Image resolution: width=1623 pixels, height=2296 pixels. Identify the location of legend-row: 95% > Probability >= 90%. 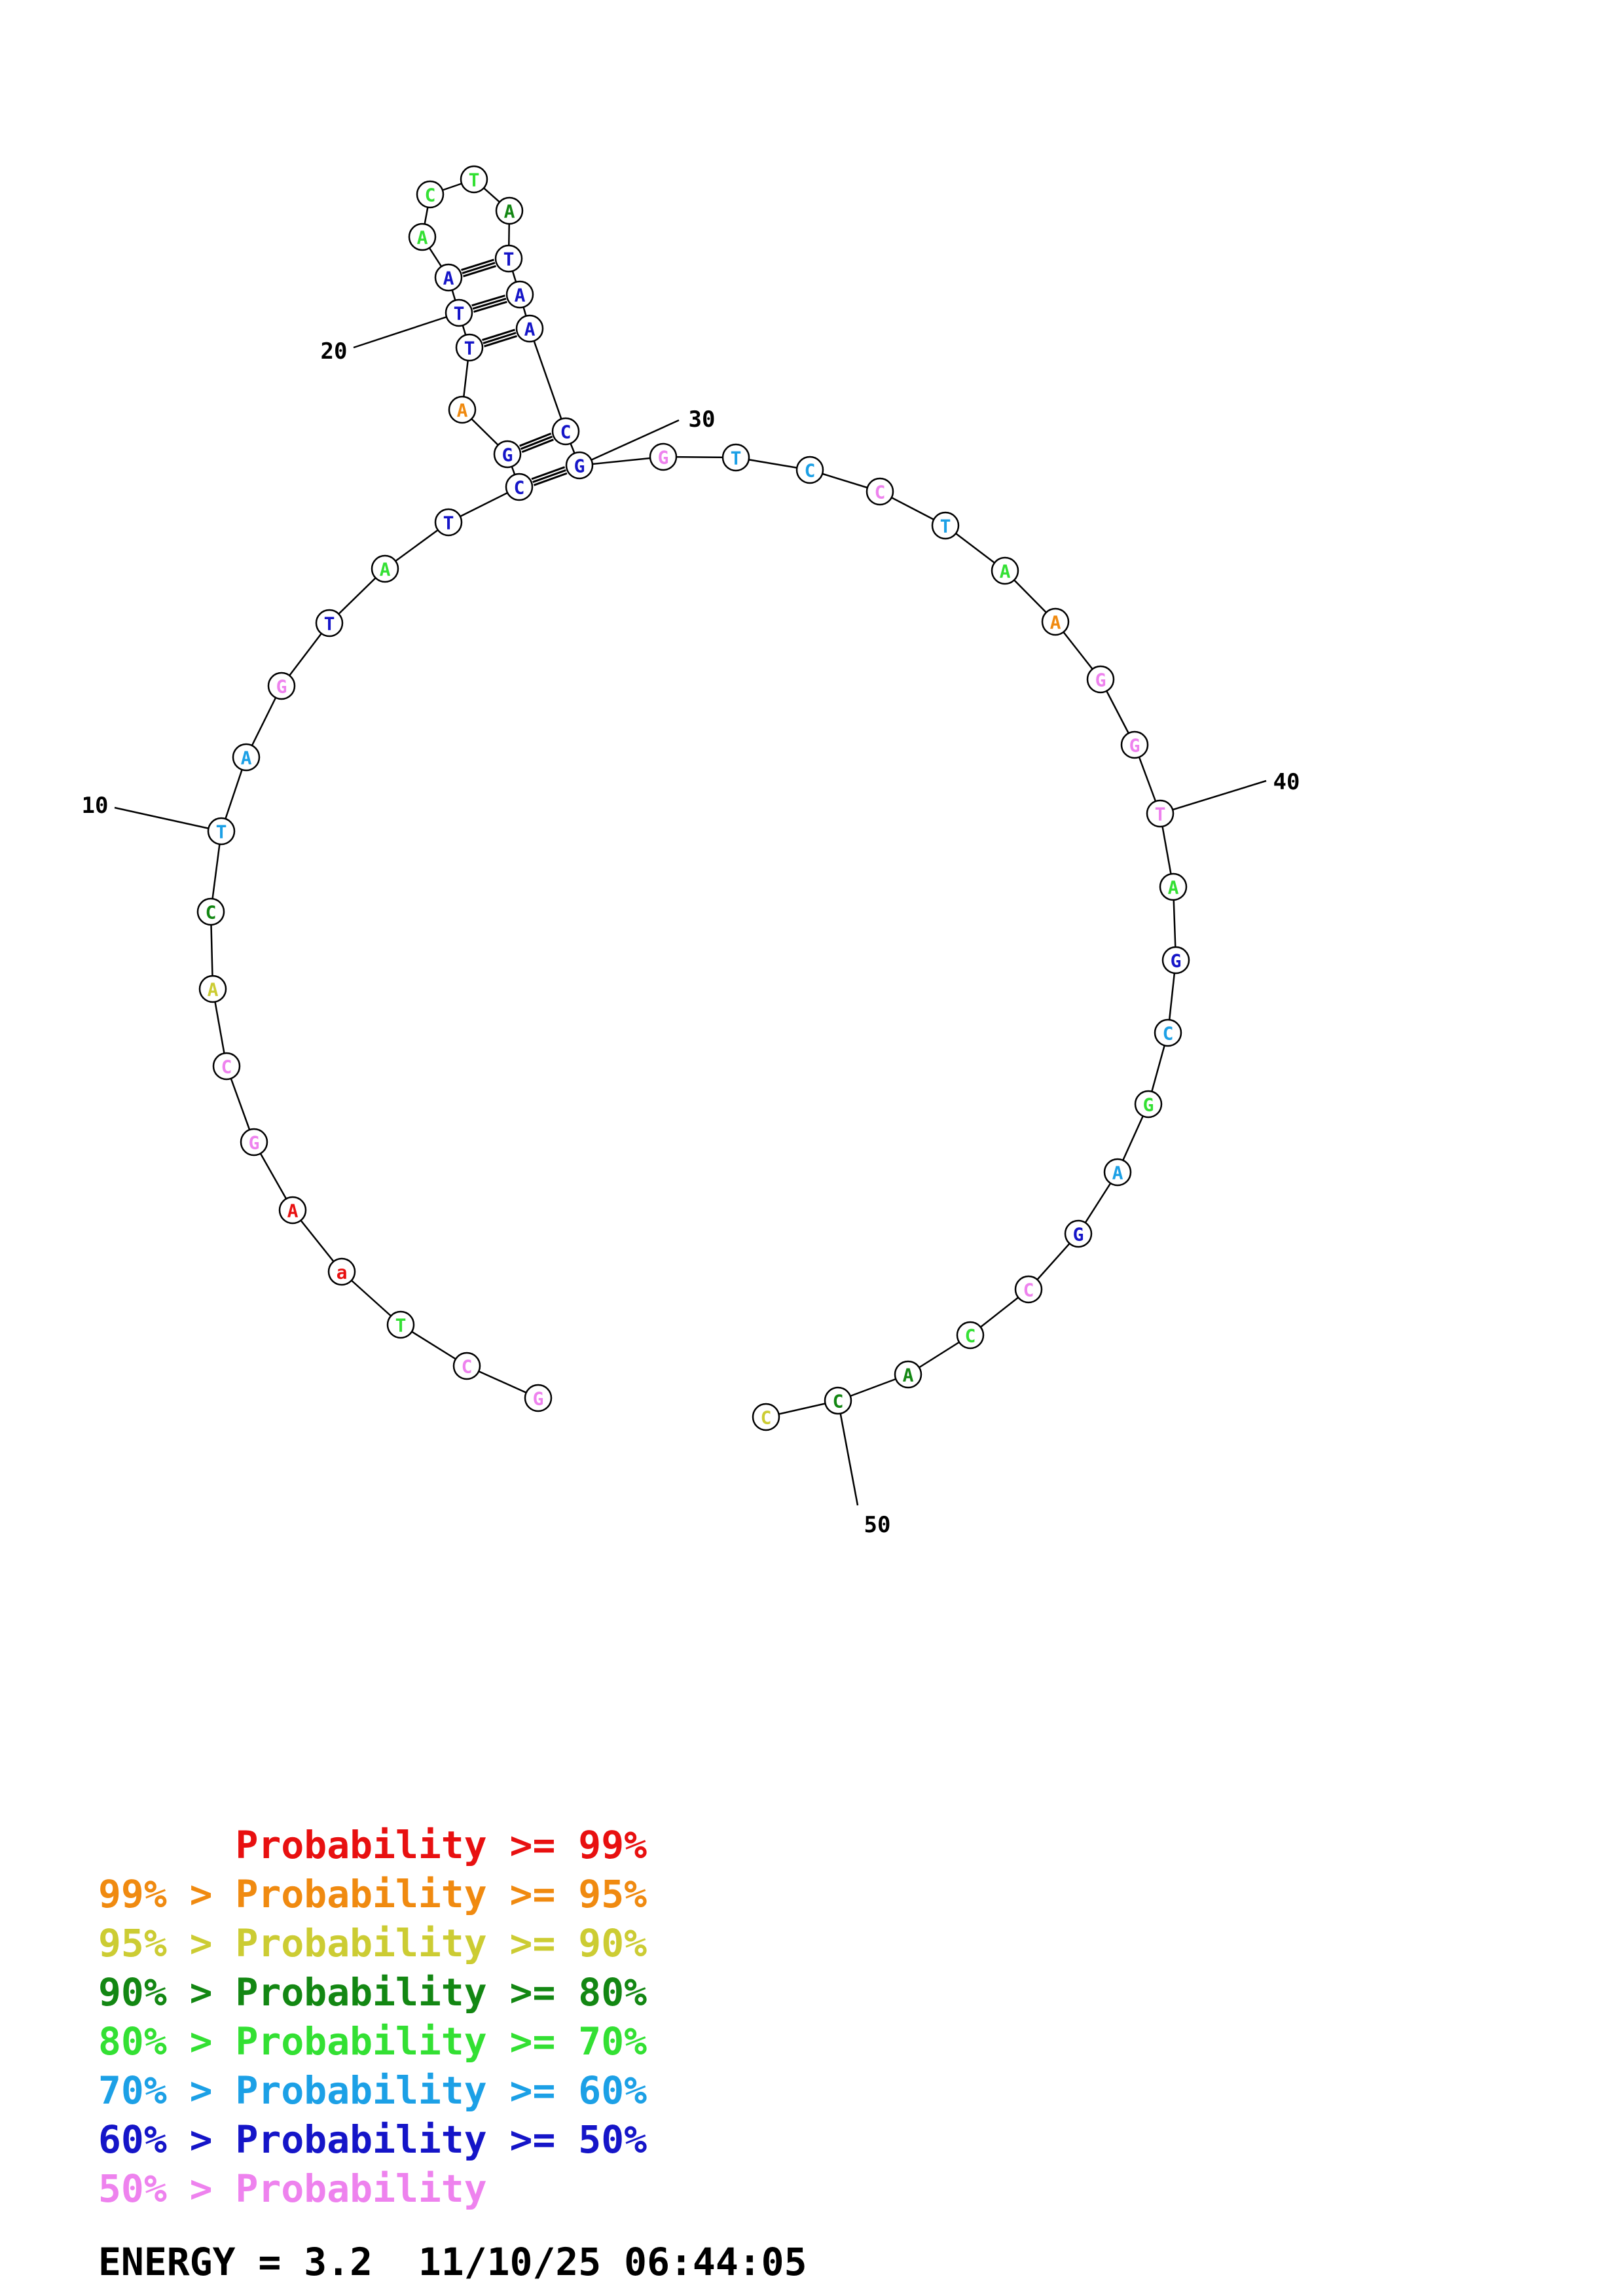
(372, 1943).